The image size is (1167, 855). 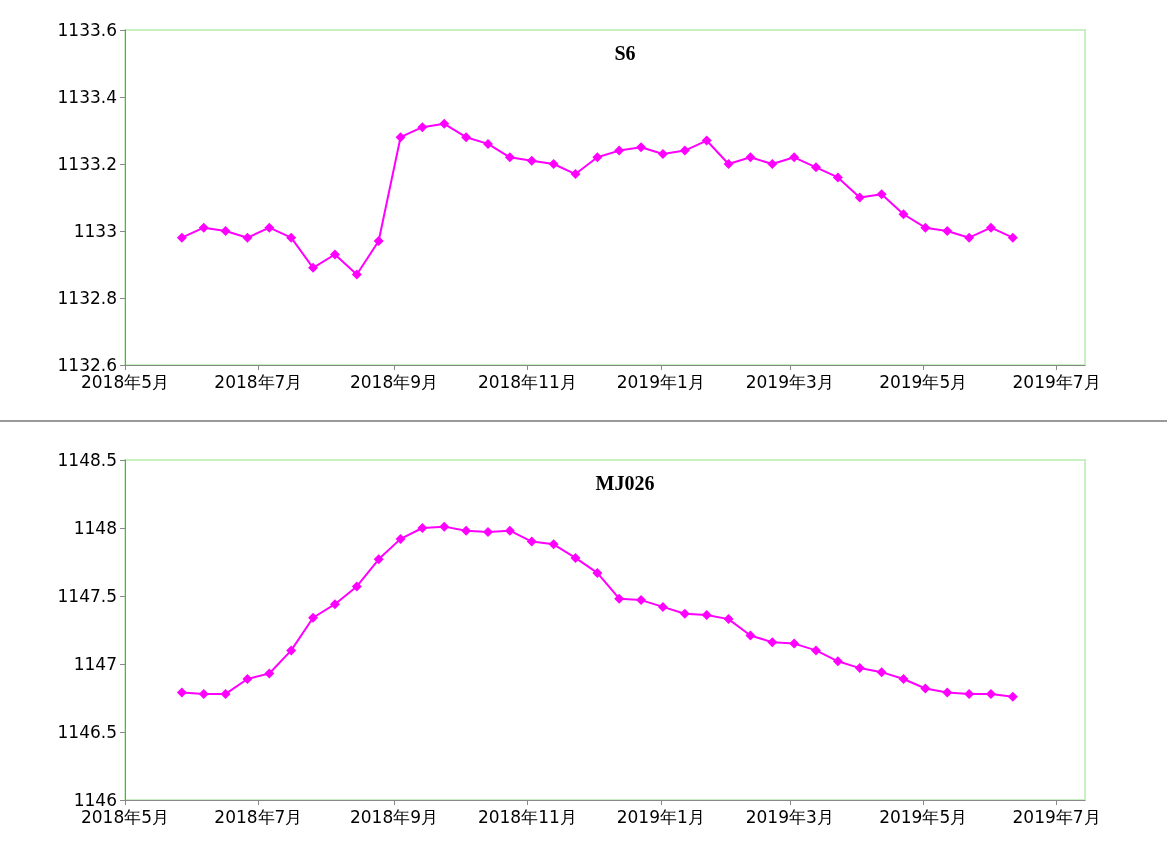 I want to click on y-tick-label: 1147, so click(x=95, y=664).